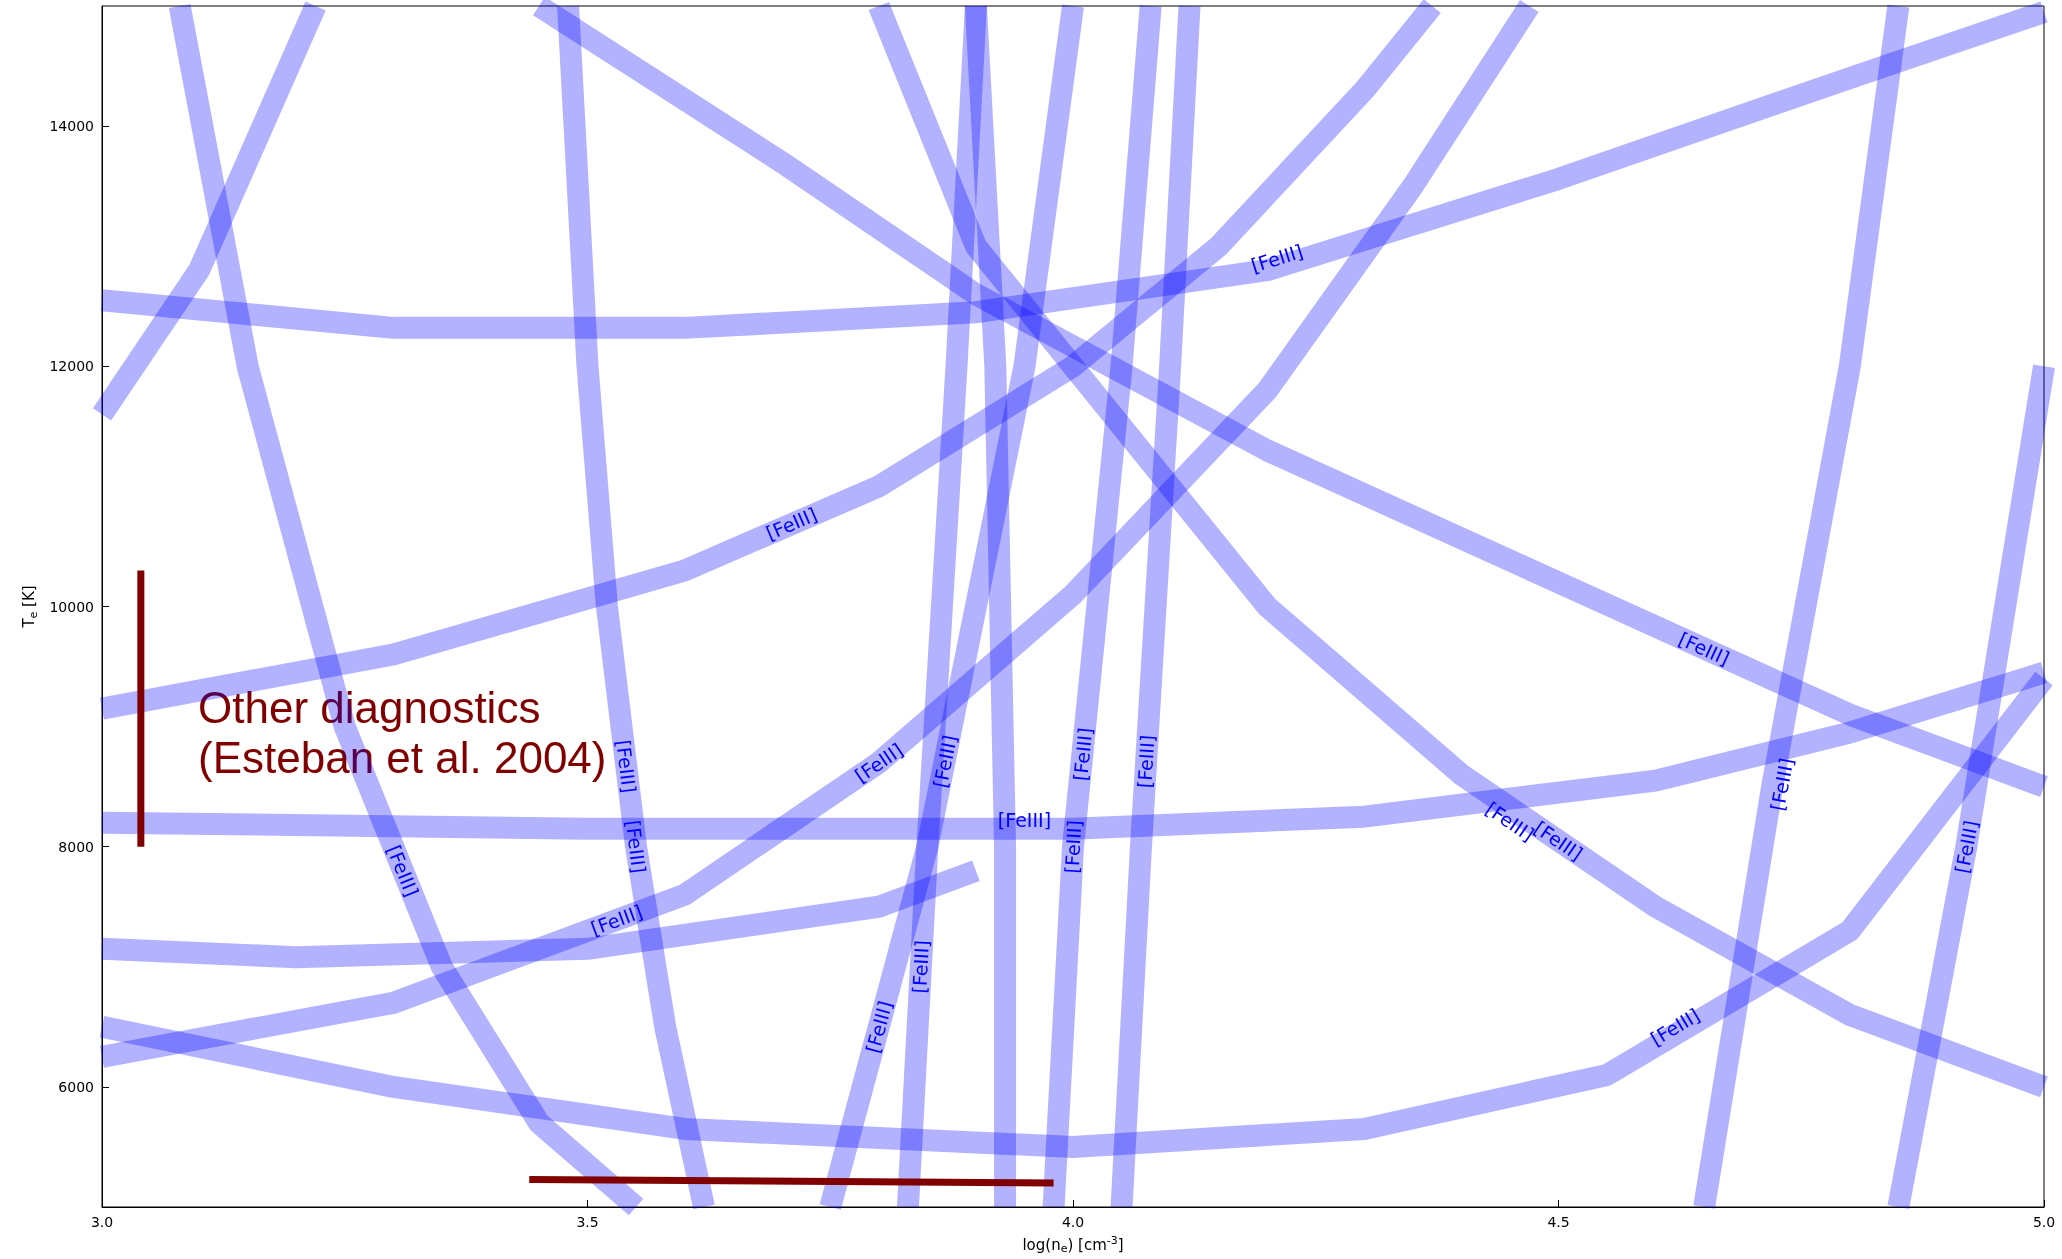 The image size is (2062, 1259). What do you see at coordinates (1073, 1222) in the screenshot?
I see `x-tick-label: 4.0` at bounding box center [1073, 1222].